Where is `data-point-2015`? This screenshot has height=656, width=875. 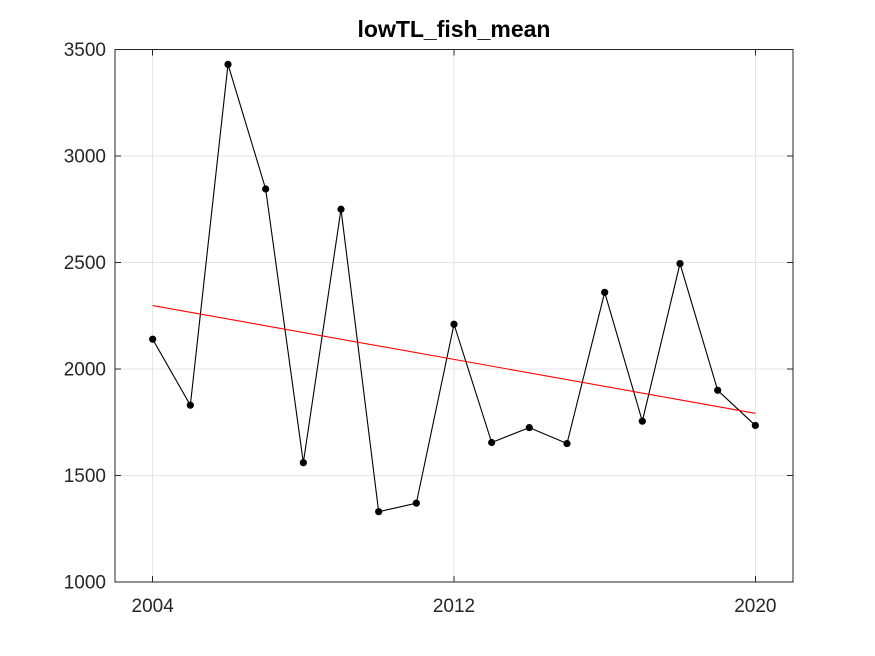
data-point-2015 is located at coordinates (567, 443).